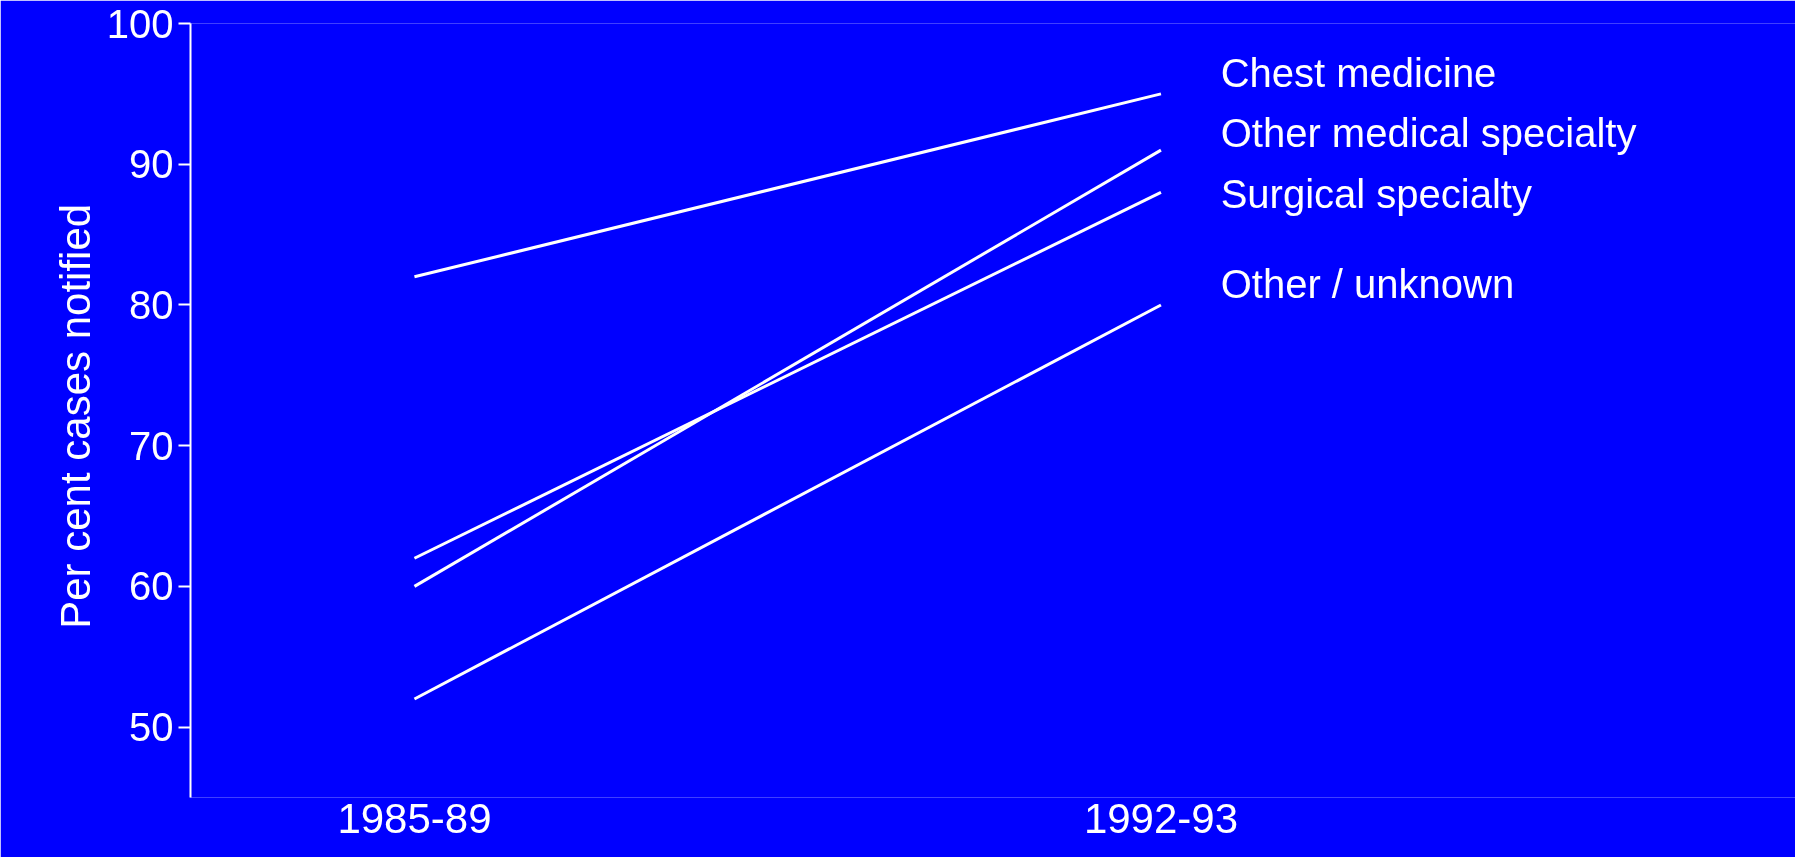 The width and height of the screenshot is (1795, 857). I want to click on y-axis-title: Per cent cases notified, so click(75, 416).